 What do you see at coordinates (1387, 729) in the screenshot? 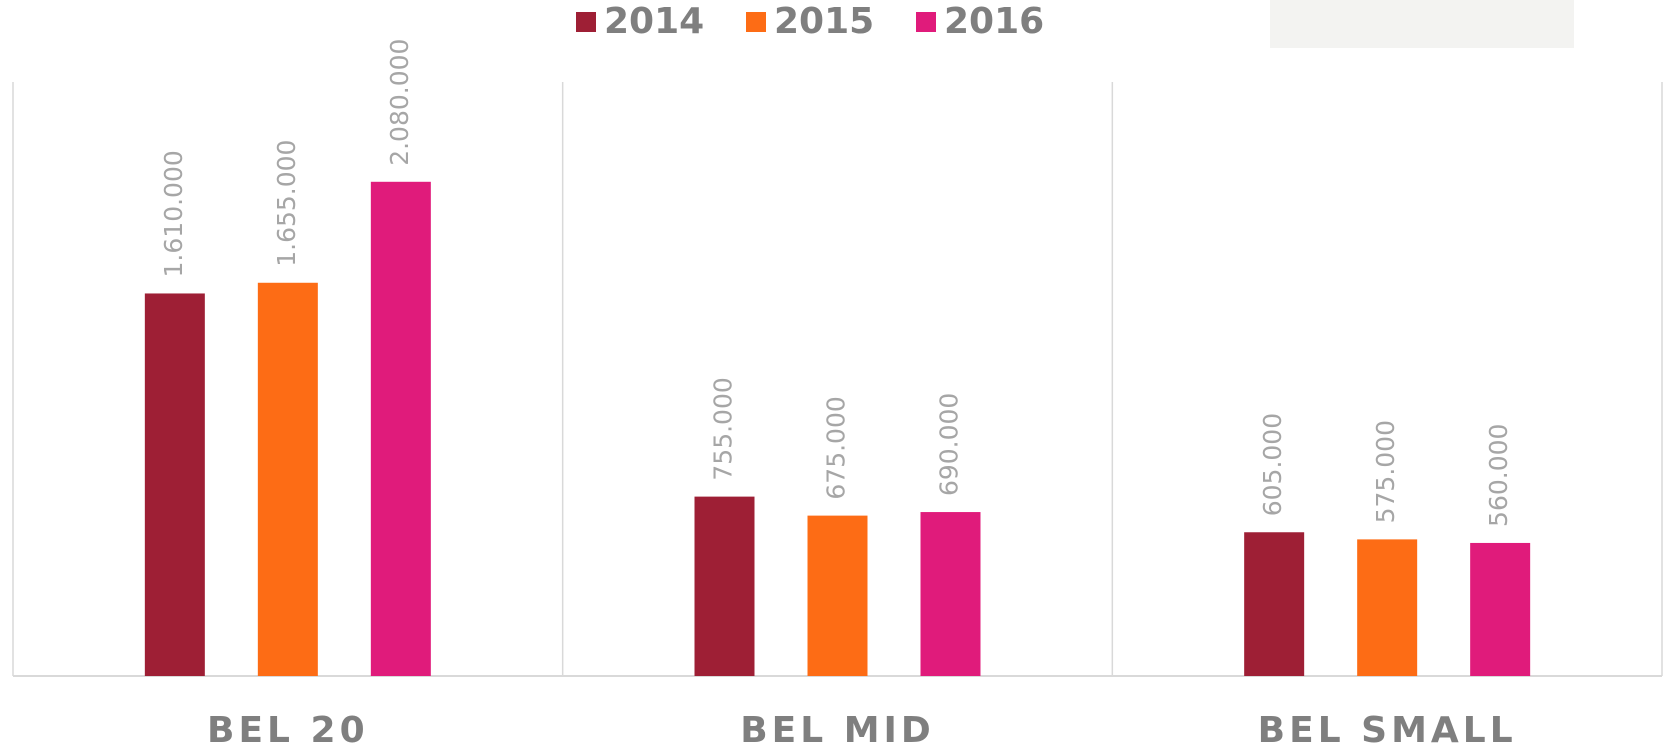
I see `x-tick-label: BEL SMALL` at bounding box center [1387, 729].